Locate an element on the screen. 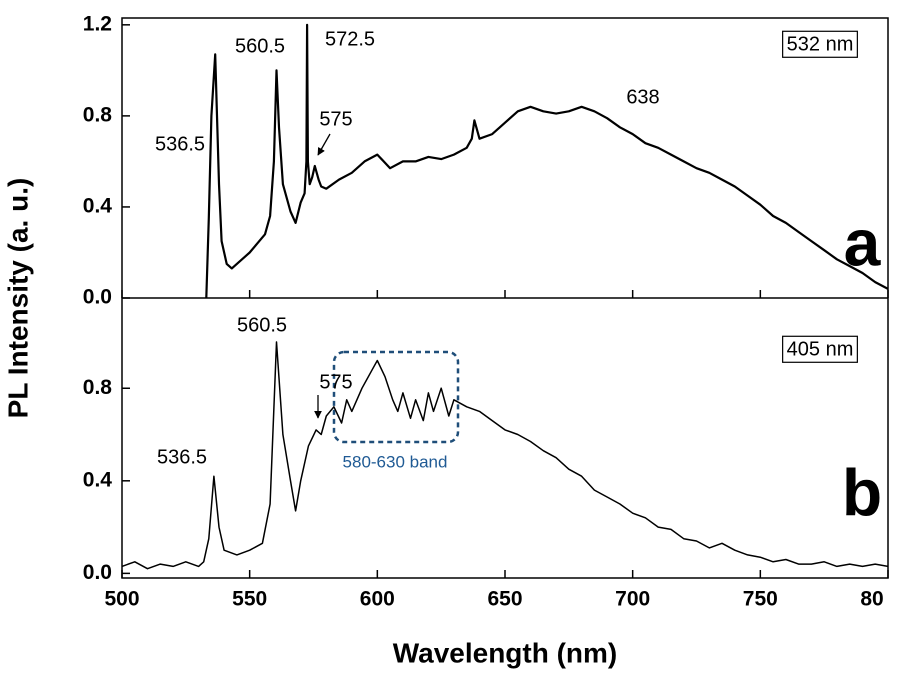 This screenshot has width=897, height=675. arrow is located at coordinates (324, 144).